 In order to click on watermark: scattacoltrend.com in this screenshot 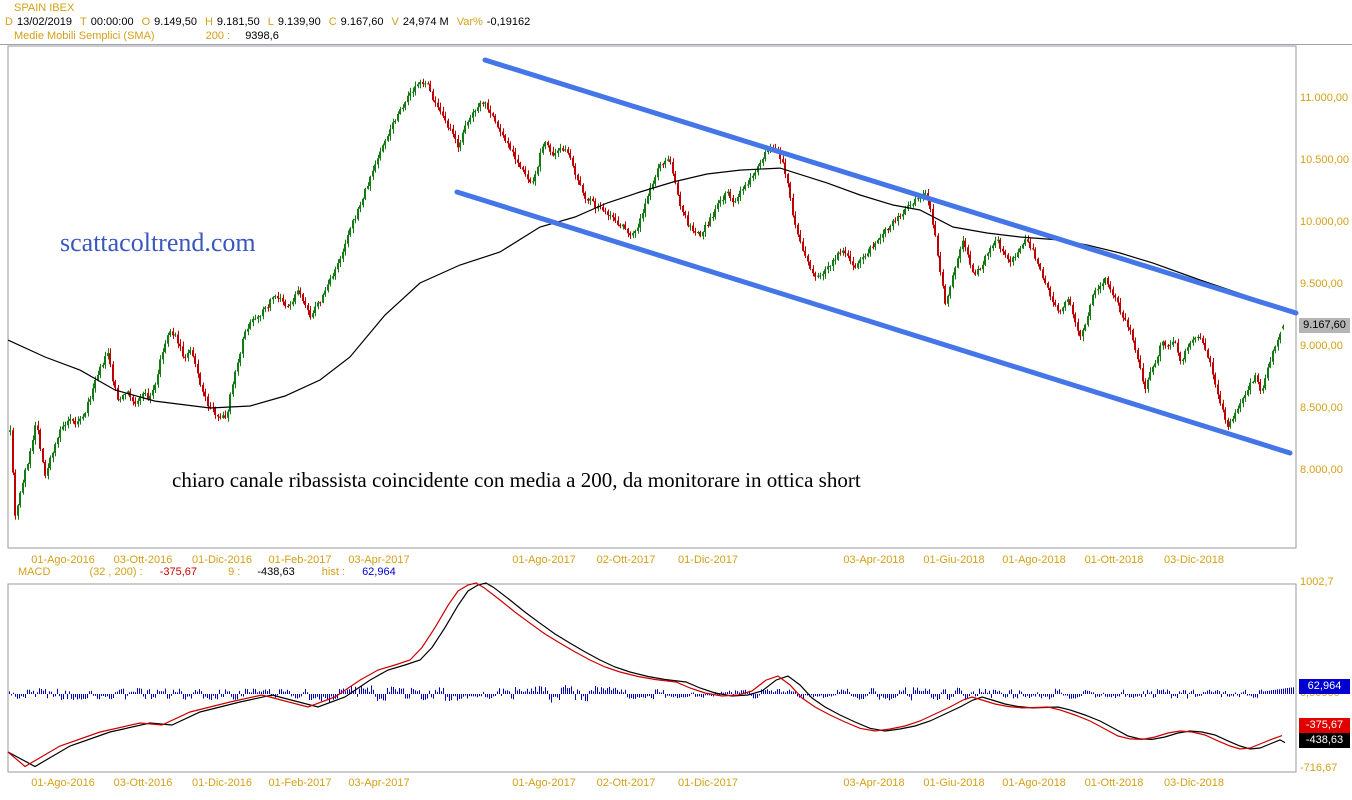, I will do `click(158, 242)`.